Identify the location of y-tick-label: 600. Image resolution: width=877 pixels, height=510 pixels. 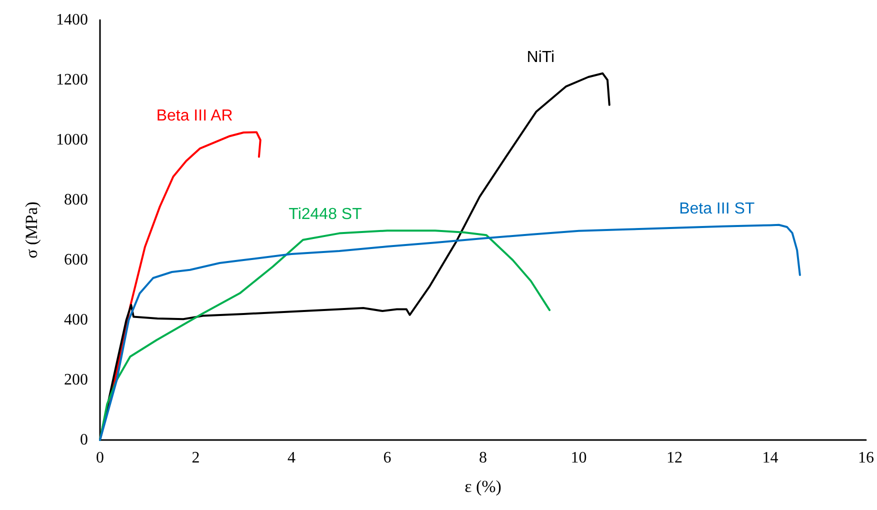
(76, 260).